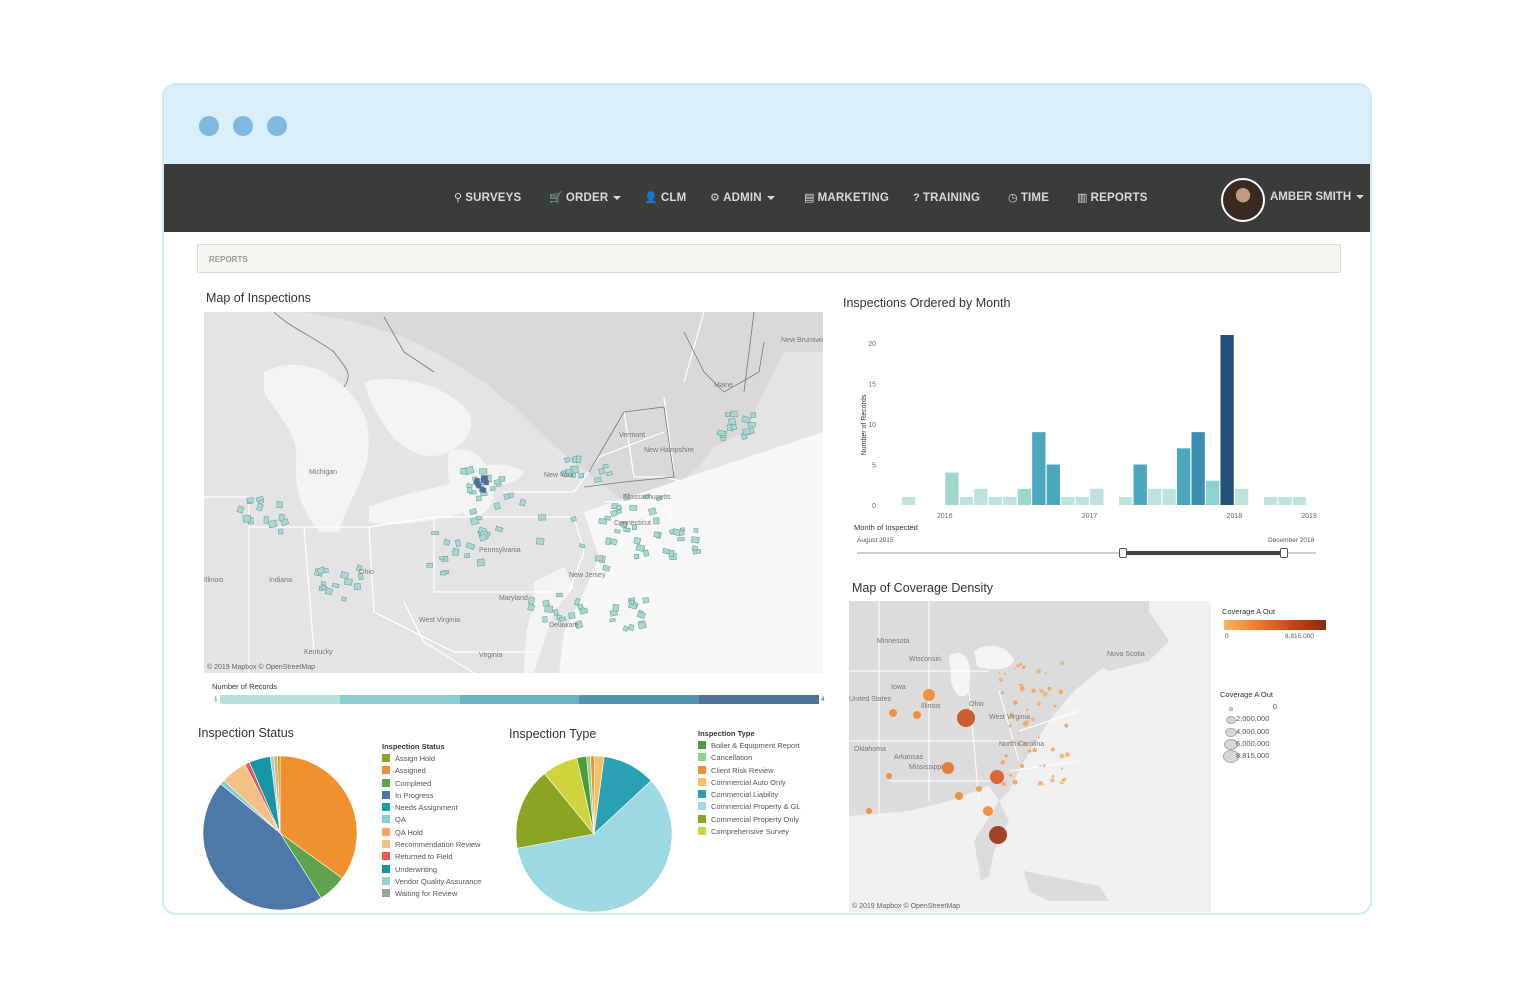 The width and height of the screenshot is (1536, 1000). Describe the element at coordinates (1283, 553) in the screenshot. I see `range-end-handle` at that location.